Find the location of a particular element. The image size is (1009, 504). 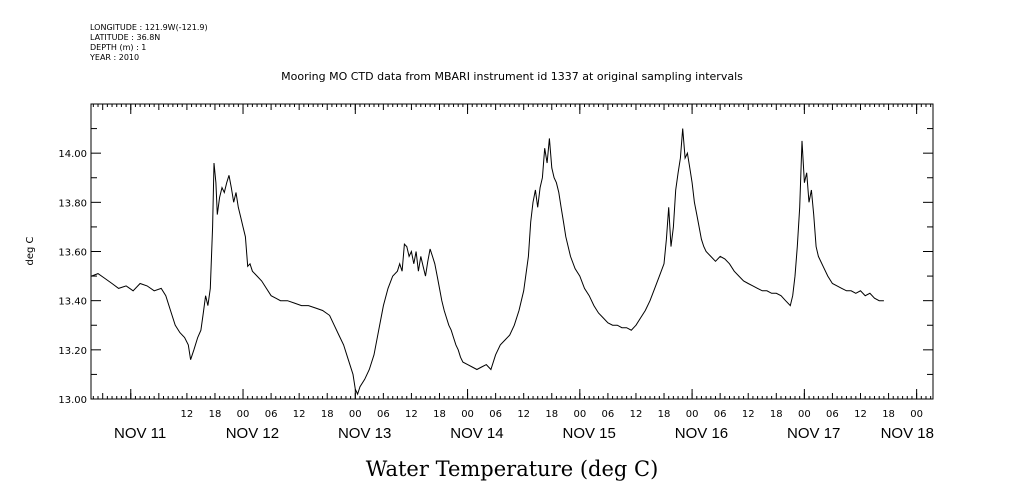

longitude-text: LONGITUDE : 121.9W(-121.9) is located at coordinates (149, 27).